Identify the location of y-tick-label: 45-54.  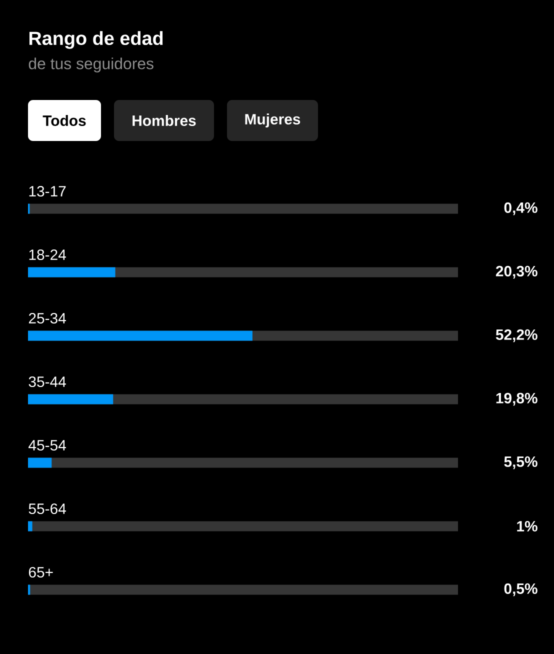
(47, 445).